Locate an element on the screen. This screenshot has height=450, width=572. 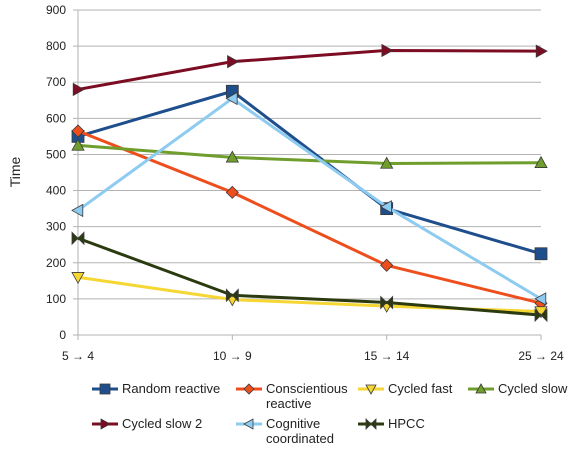
legend-item: Cognitive coordinated is located at coordinates (285, 431).